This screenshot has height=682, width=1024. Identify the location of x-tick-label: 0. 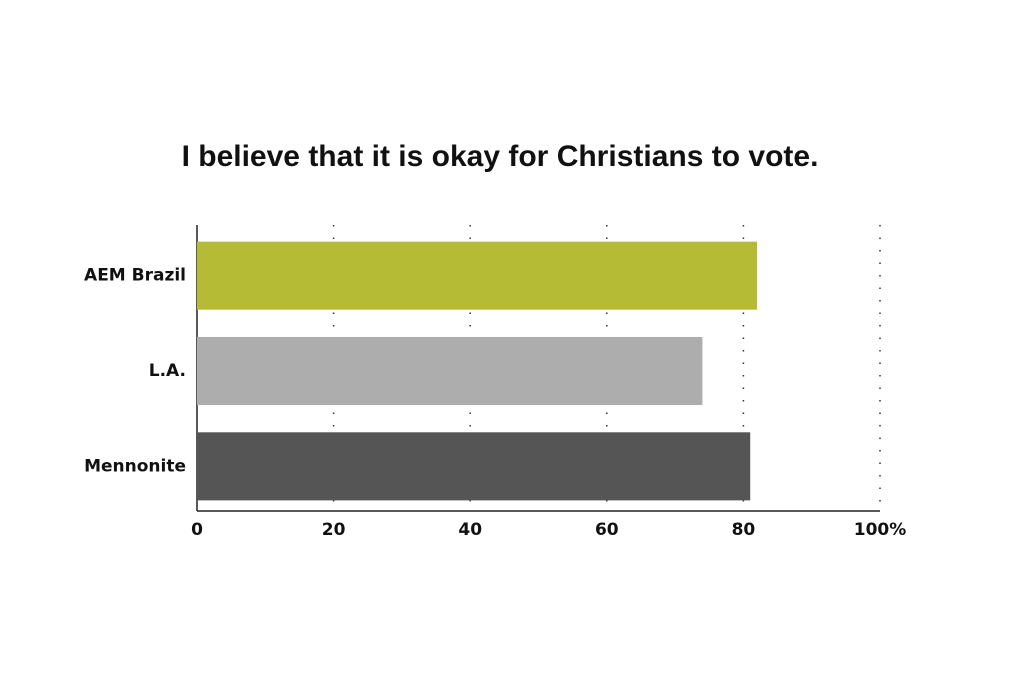
(197, 530).